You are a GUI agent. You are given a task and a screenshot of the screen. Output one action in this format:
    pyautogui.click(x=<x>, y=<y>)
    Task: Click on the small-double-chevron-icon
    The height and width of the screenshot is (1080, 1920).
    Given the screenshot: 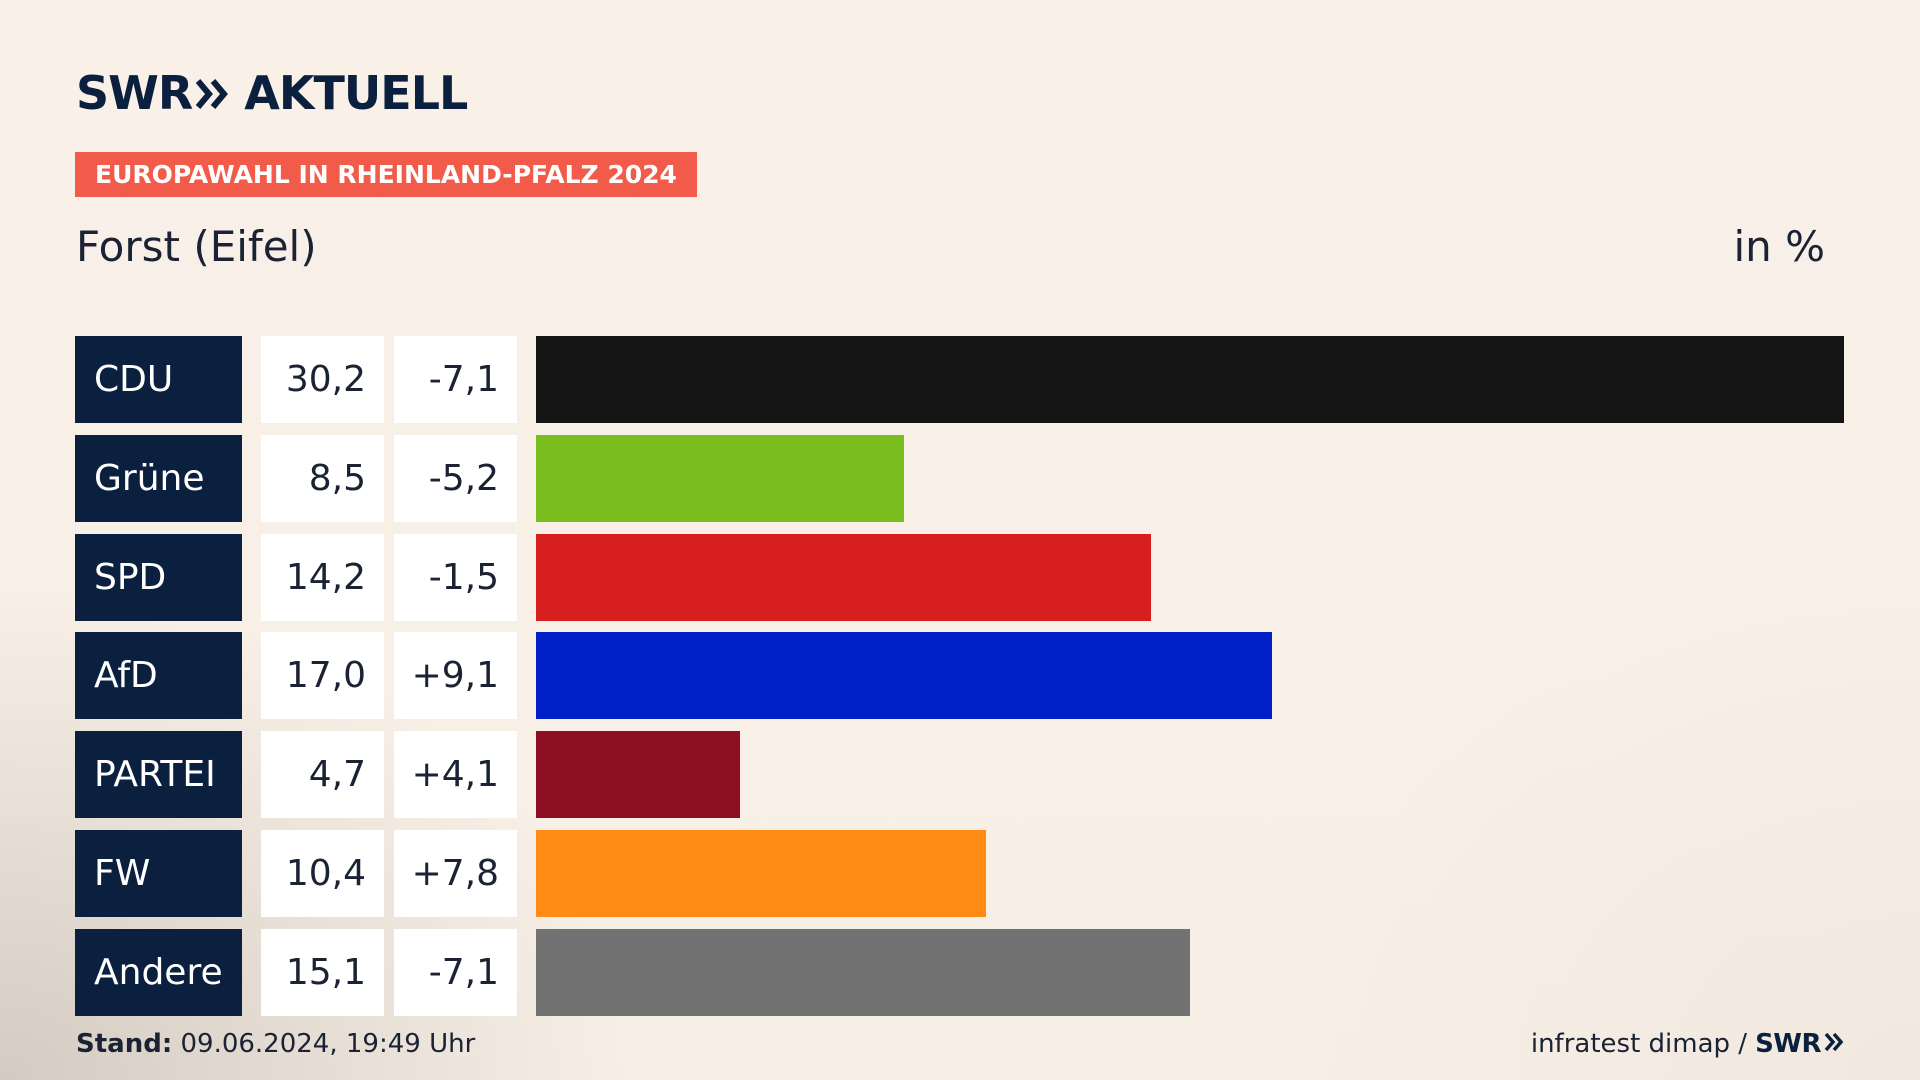 What is the action you would take?
    pyautogui.click(x=1834, y=1044)
    